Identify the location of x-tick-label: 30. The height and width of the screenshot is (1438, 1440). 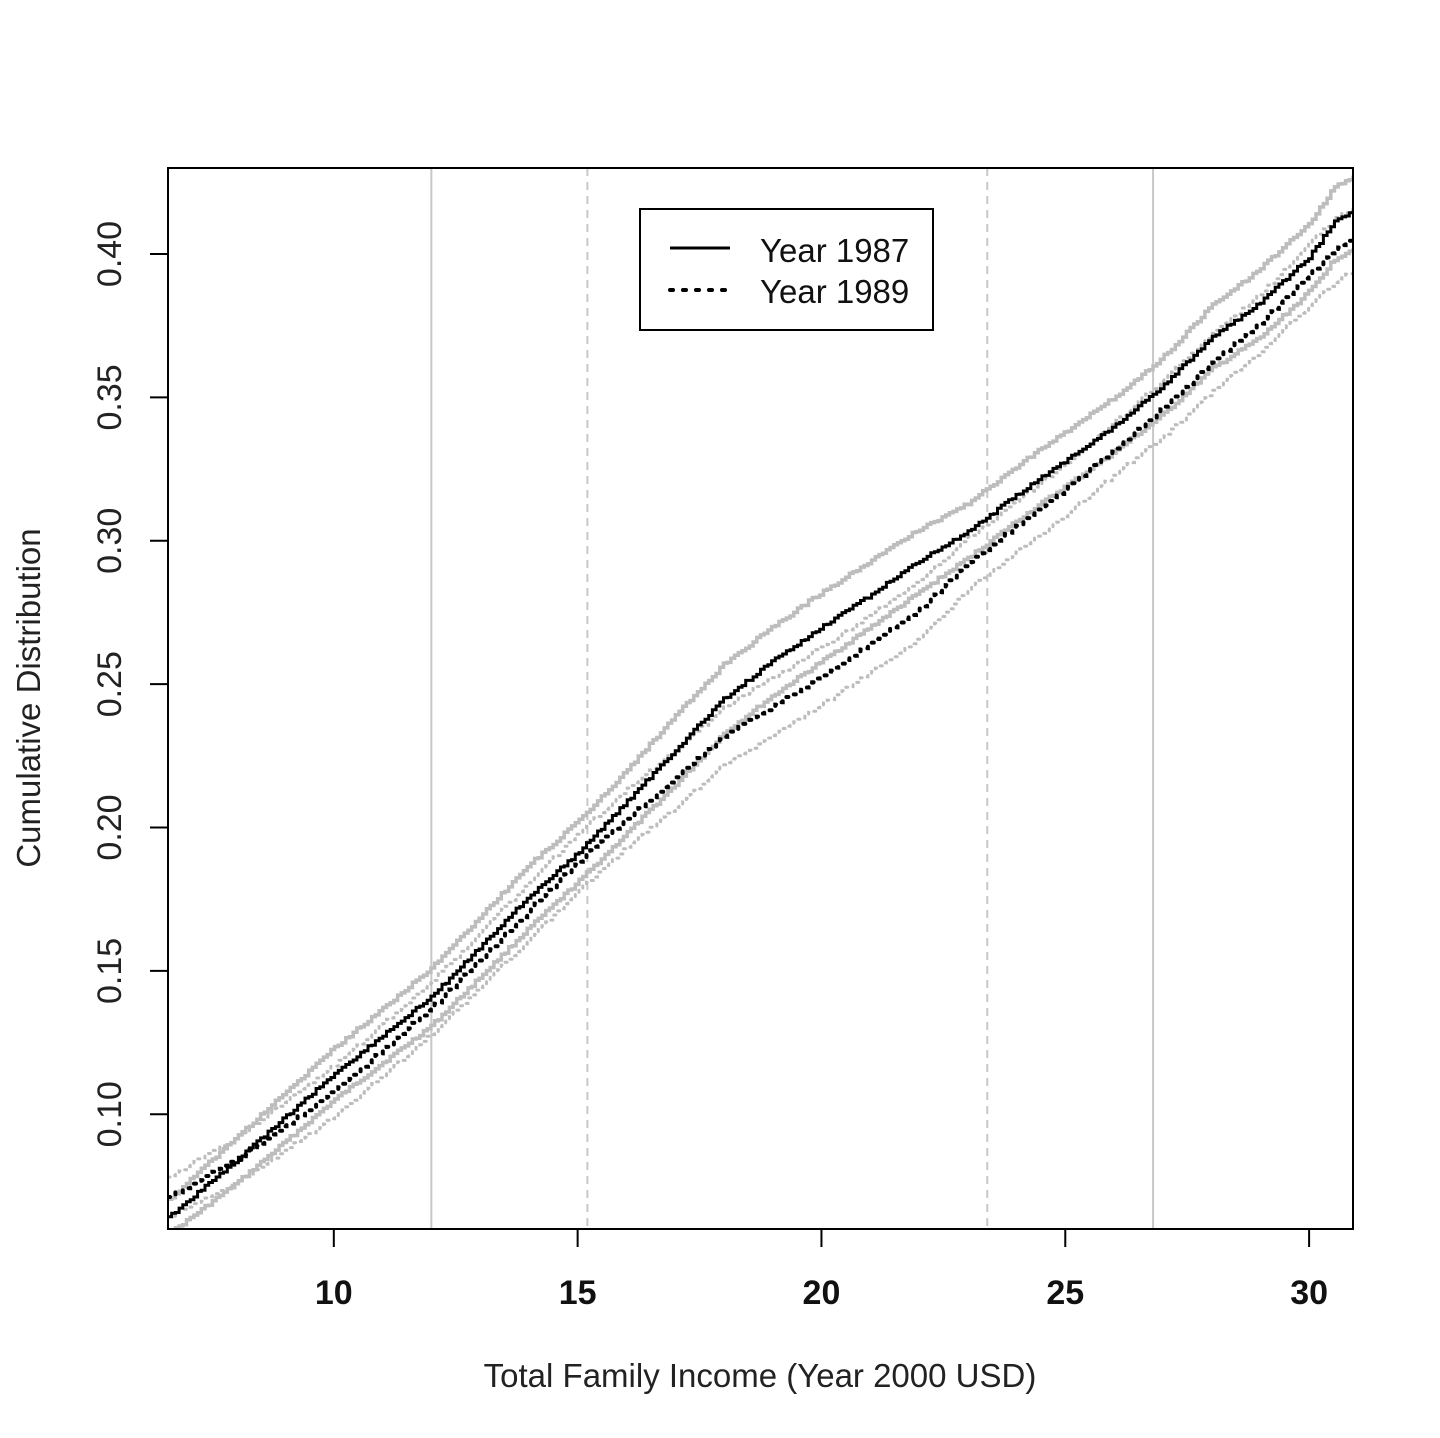
(1309, 1293).